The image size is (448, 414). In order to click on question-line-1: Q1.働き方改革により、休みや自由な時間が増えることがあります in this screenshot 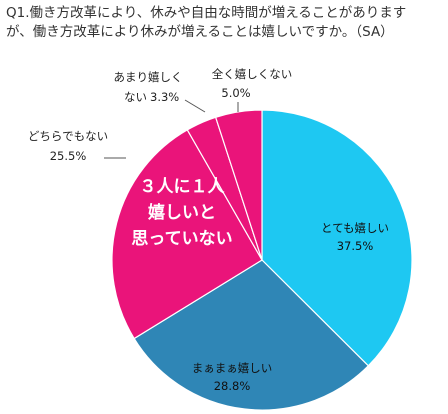, I will do `click(206, 13)`.